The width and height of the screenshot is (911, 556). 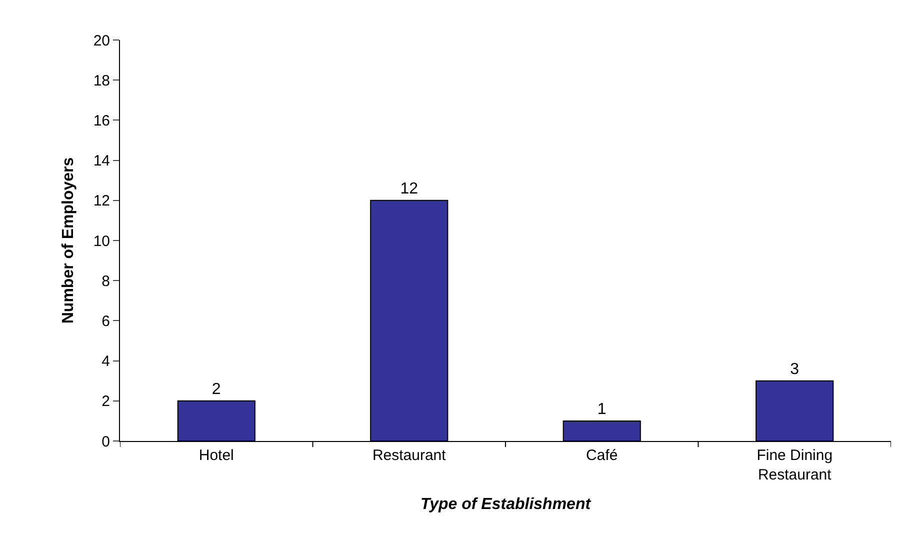 What do you see at coordinates (106, 281) in the screenshot?
I see `y-tick-label: 8` at bounding box center [106, 281].